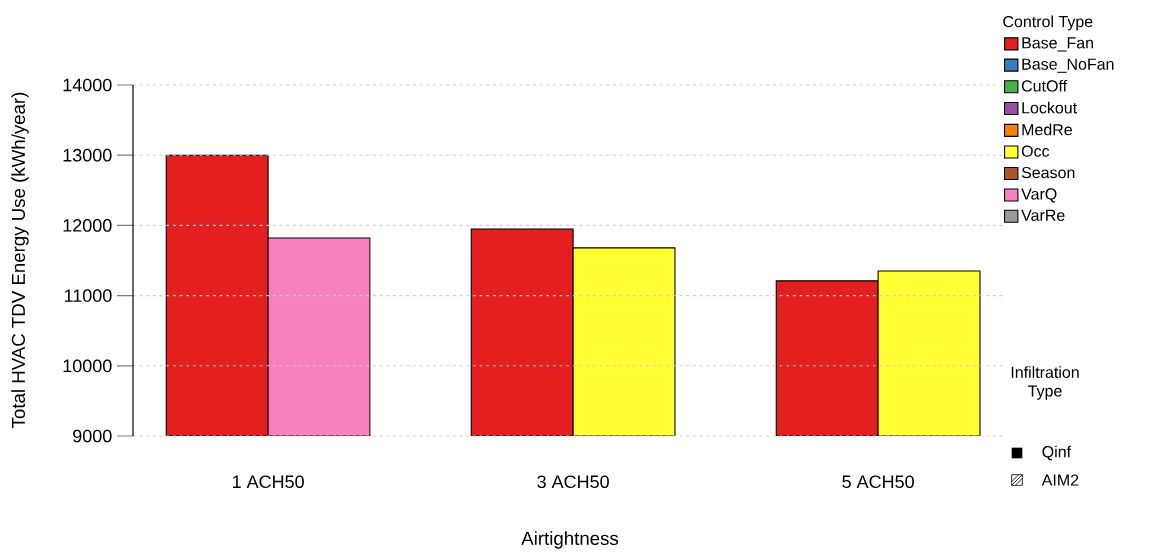 The width and height of the screenshot is (1157, 554). I want to click on y-tick-label: 11000, so click(88, 295).